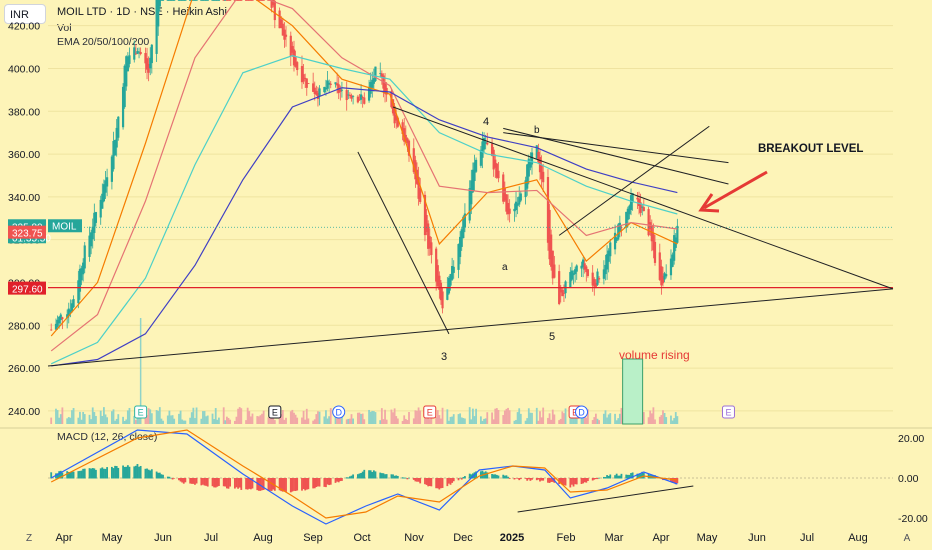 The height and width of the screenshot is (550, 932). Describe the element at coordinates (444, 357) in the screenshot. I see `wave-3-label: 3` at that location.